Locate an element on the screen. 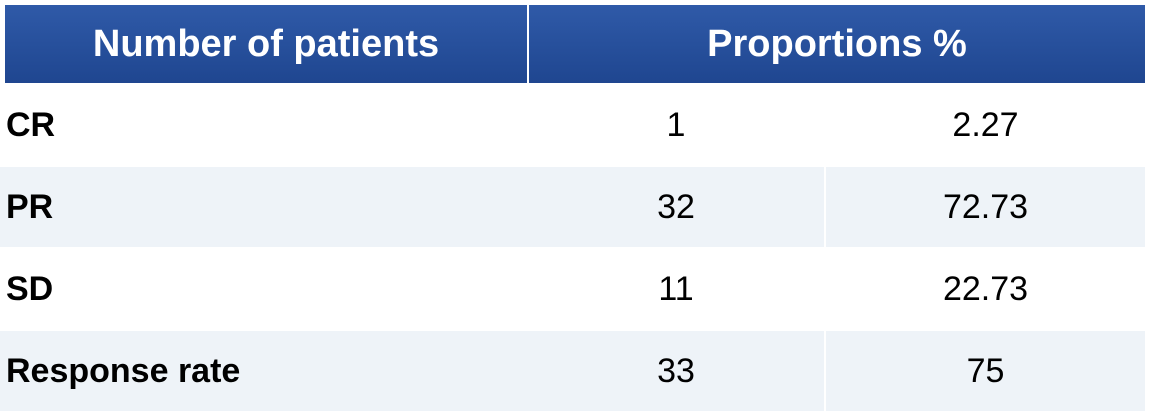  count-cell: 33 is located at coordinates (676, 371).